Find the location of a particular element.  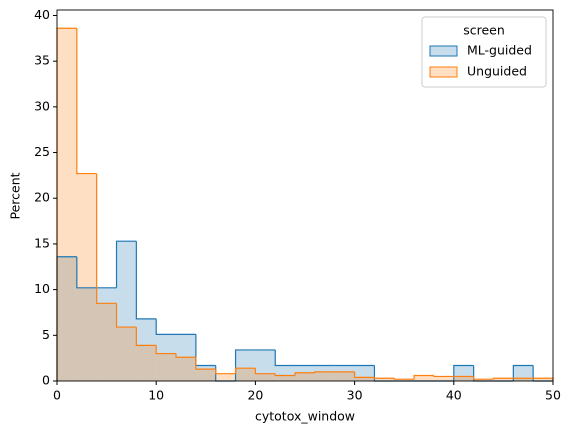

y-tick-label: 20 is located at coordinates (42, 197).